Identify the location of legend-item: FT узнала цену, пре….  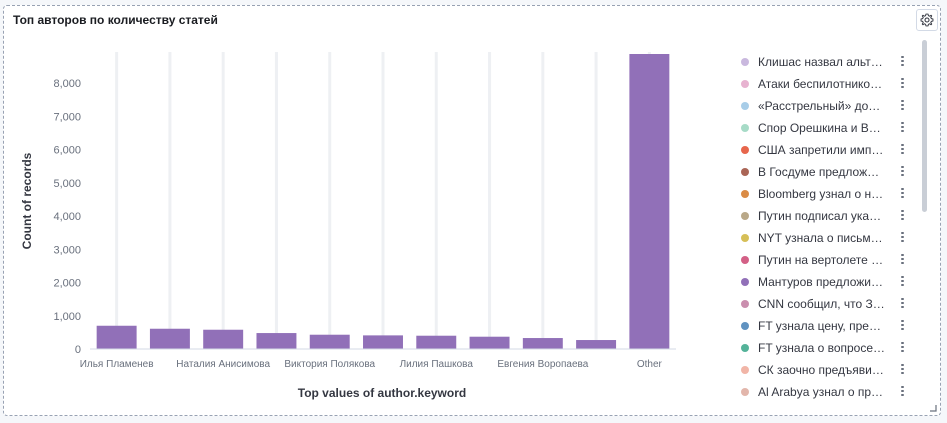
(822, 326).